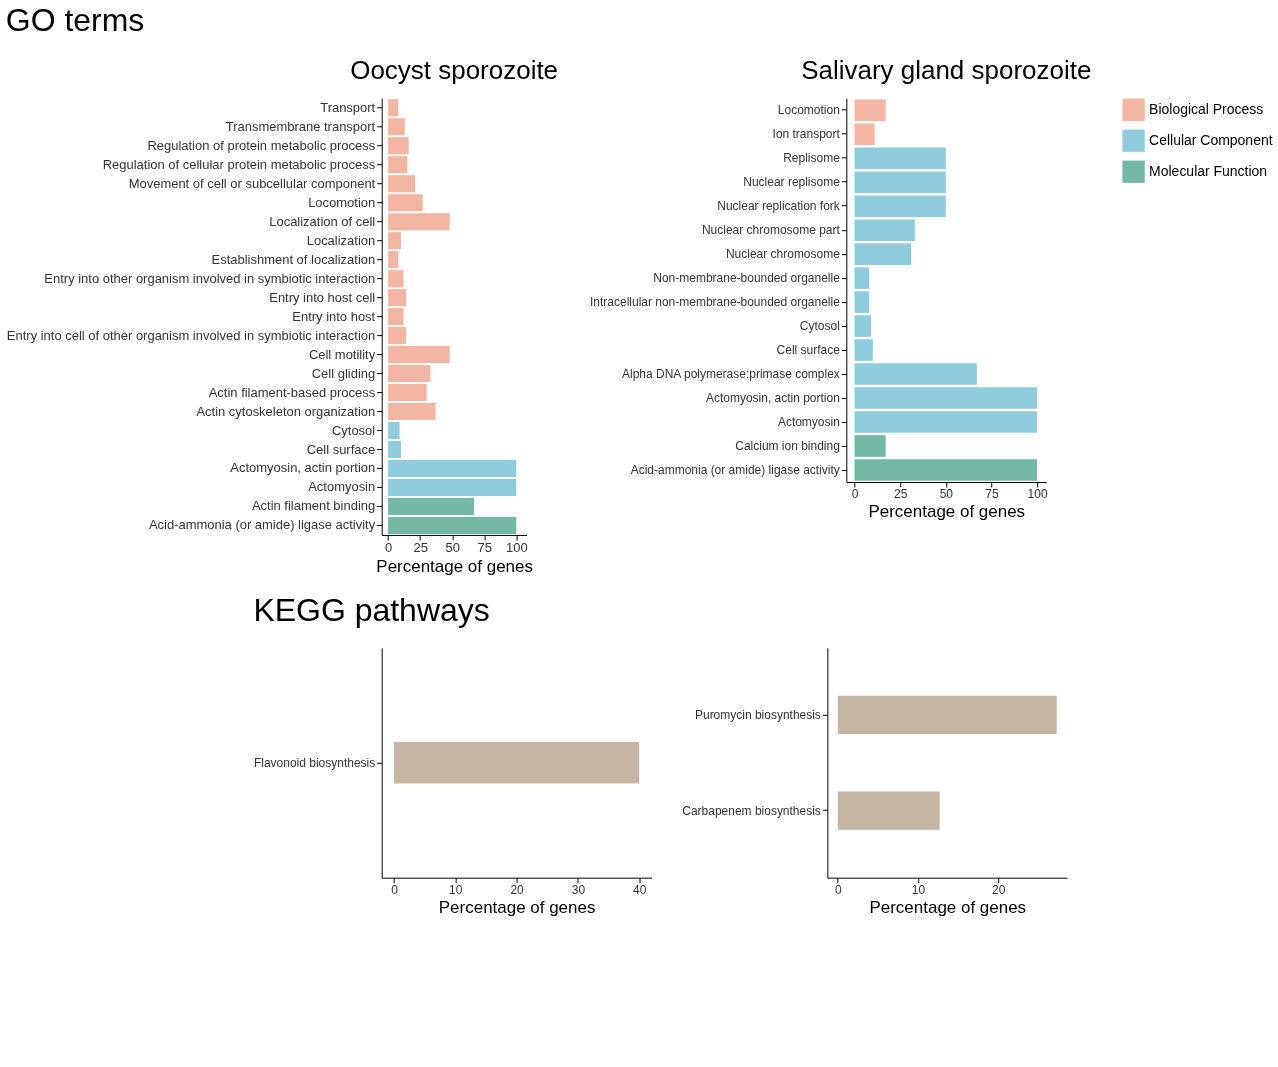 The width and height of the screenshot is (1278, 1067). I want to click on text: KEGG pathways, so click(371, 609).